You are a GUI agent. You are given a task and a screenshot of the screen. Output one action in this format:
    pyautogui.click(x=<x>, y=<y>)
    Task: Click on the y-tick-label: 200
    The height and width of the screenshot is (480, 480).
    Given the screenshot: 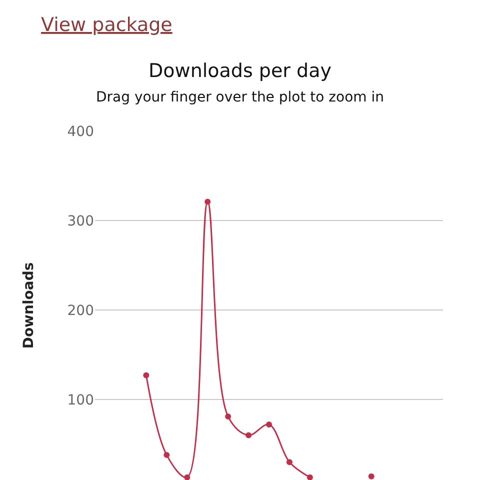 What is the action you would take?
    pyautogui.click(x=80, y=310)
    